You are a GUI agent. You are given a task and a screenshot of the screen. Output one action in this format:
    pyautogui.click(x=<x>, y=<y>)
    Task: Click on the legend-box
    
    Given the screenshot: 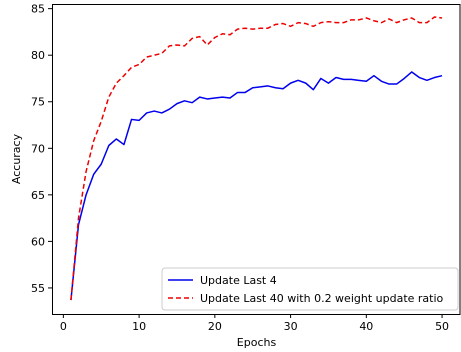 What is the action you would take?
    pyautogui.click(x=310, y=289)
    